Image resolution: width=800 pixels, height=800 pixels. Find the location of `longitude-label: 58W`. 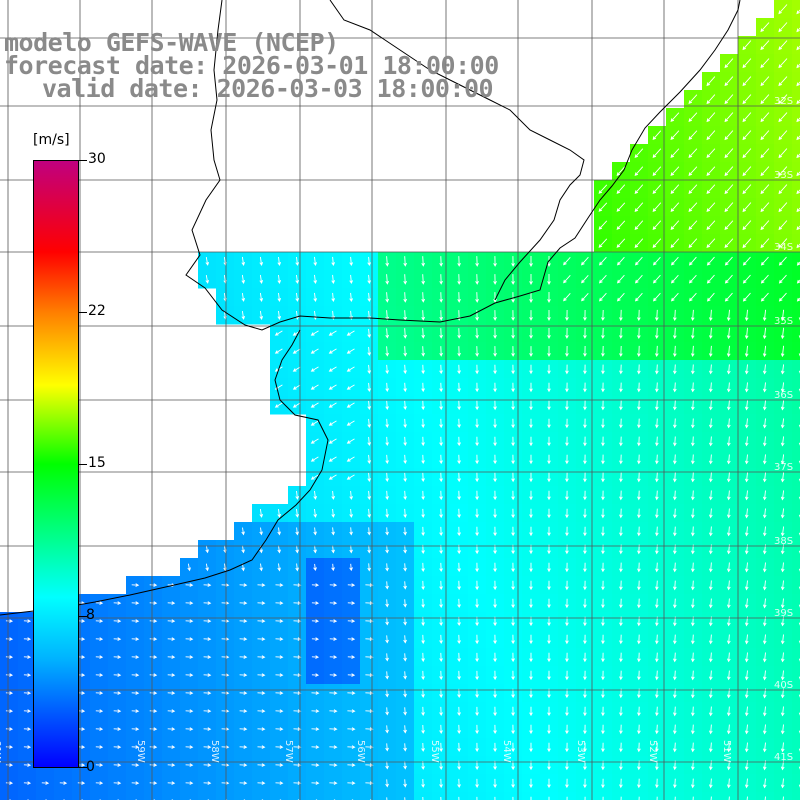

longitude-label: 58W is located at coordinates (214, 751).